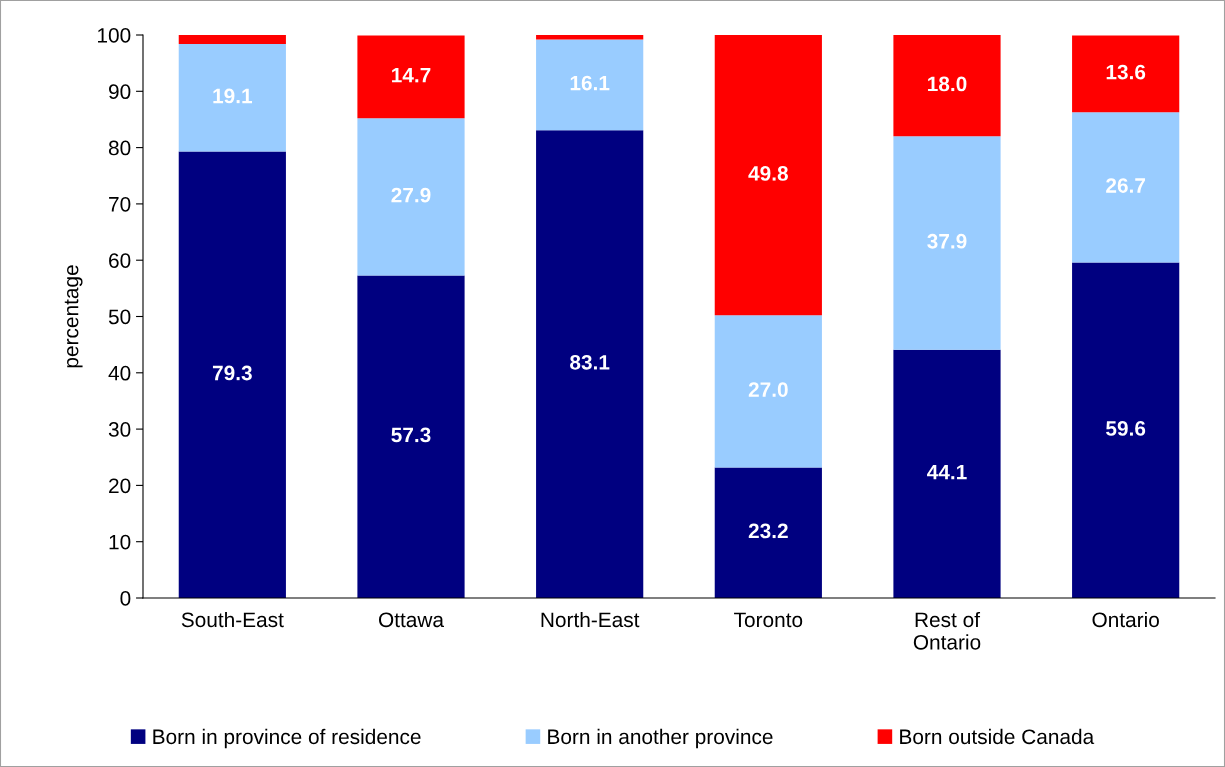  Describe the element at coordinates (119, 373) in the screenshot. I see `y-tick-label: 40` at that location.